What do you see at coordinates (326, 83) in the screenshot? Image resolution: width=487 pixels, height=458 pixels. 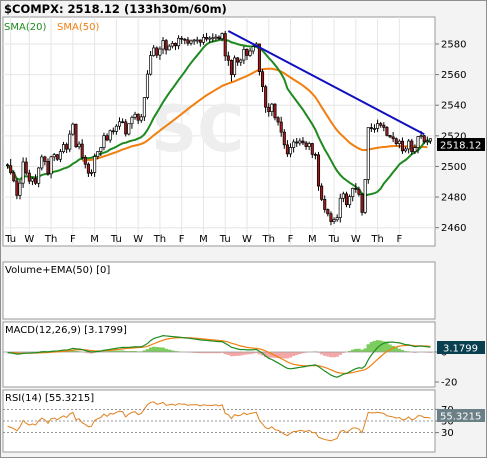 I see `trendline` at bounding box center [326, 83].